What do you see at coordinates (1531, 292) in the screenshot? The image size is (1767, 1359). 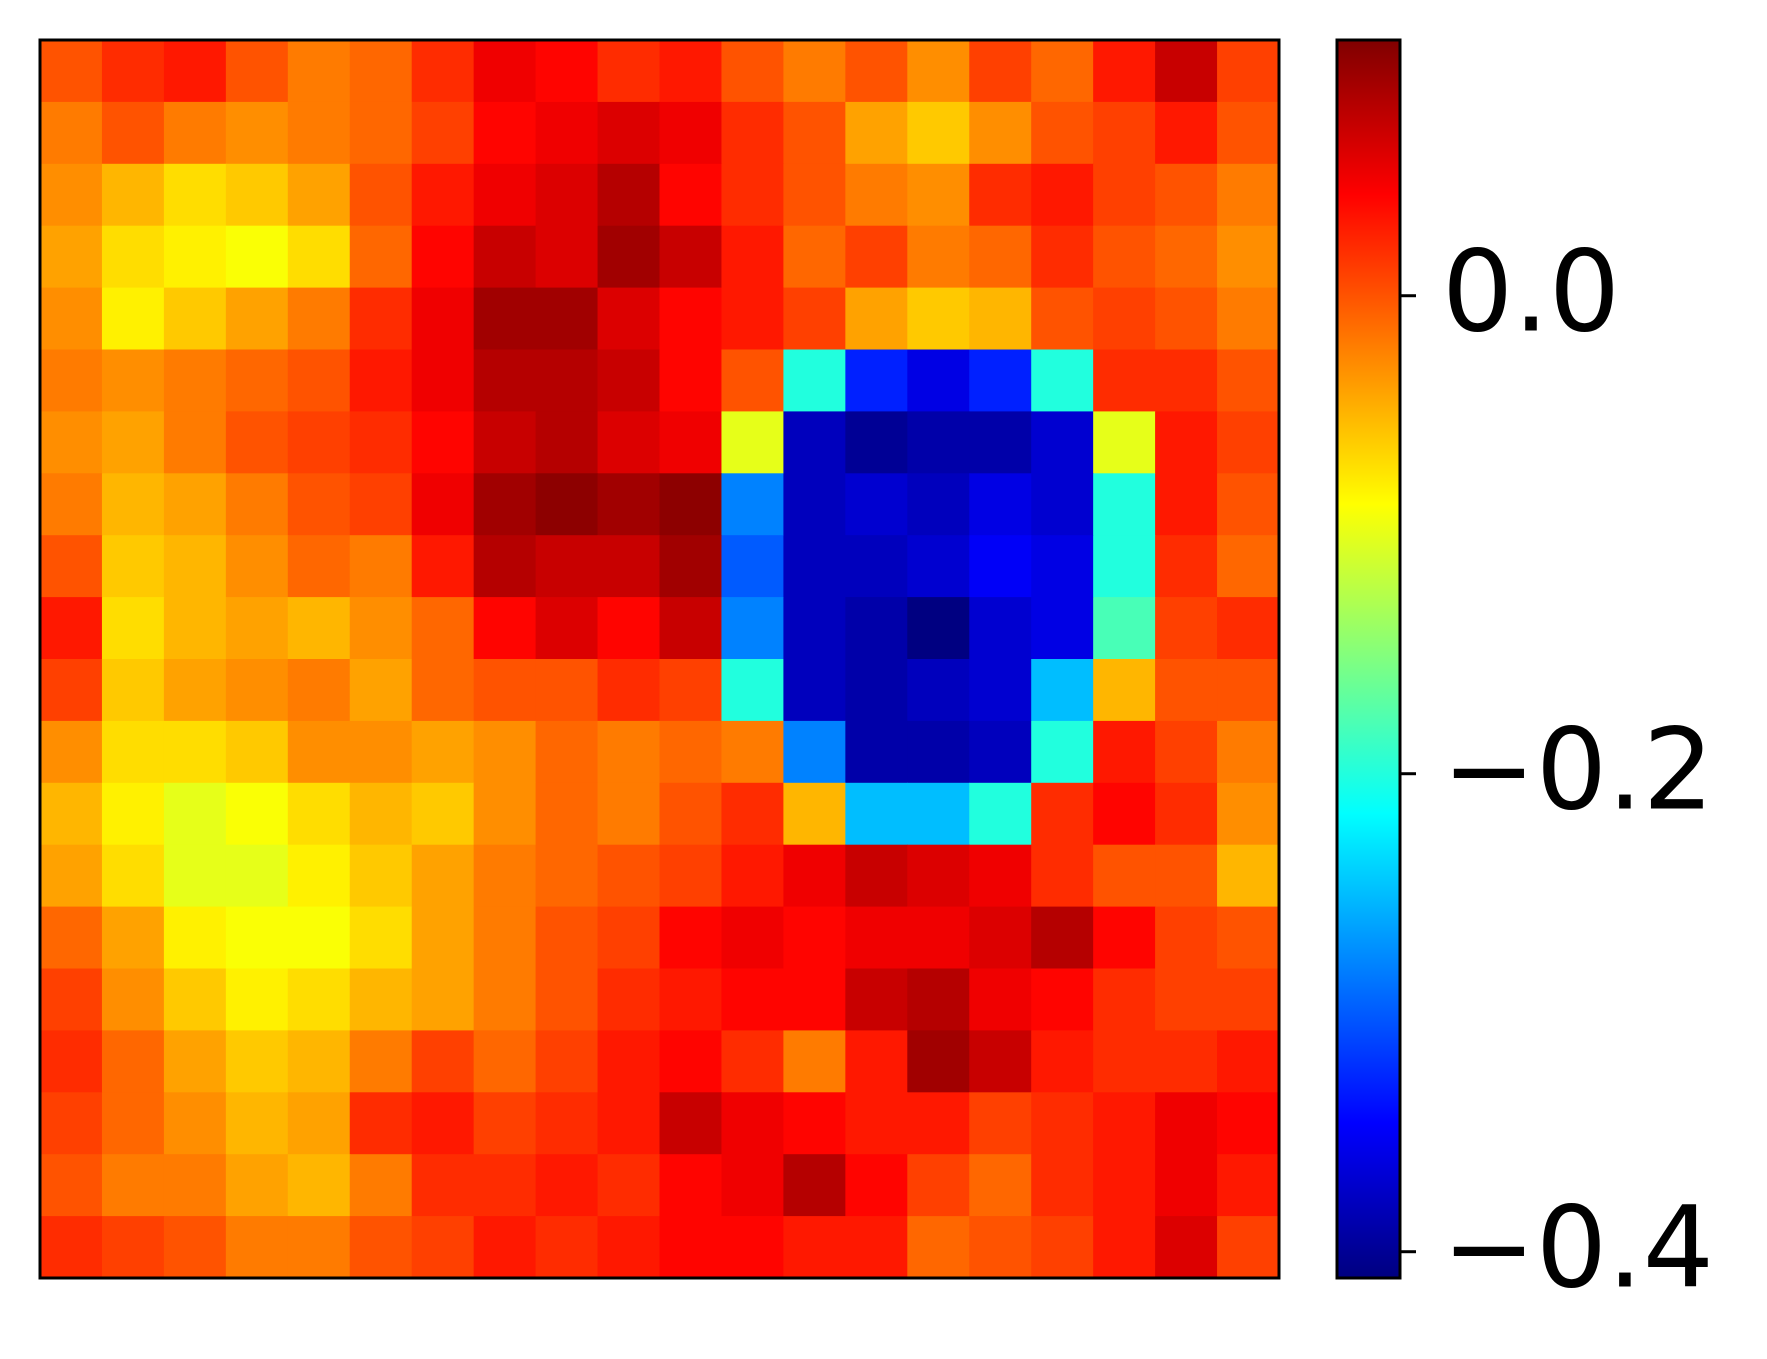 I see `colorbar-tick-label: 0.0` at bounding box center [1531, 292].